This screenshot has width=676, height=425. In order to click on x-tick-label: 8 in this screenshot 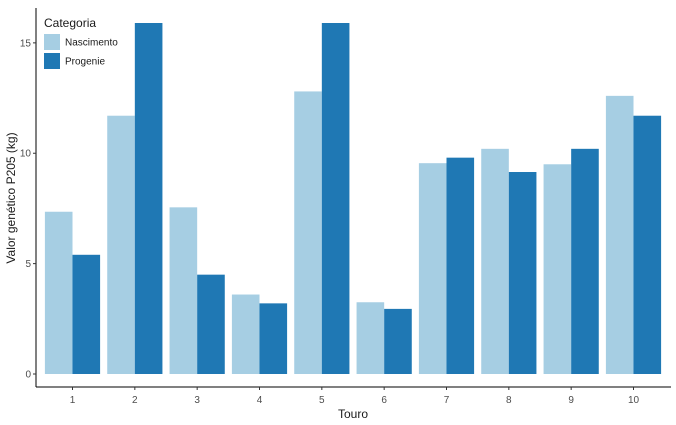, I will do `click(509, 400)`.